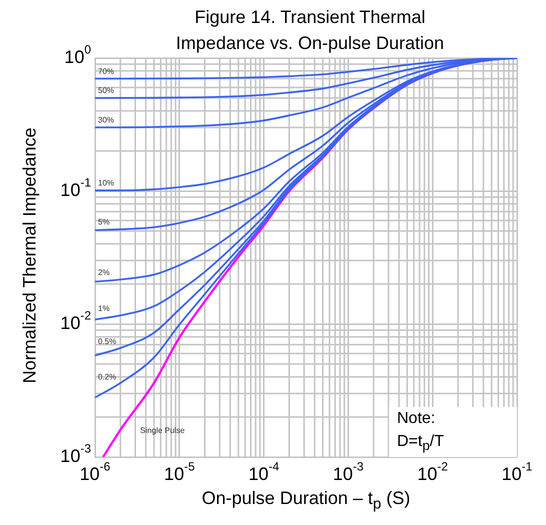 The height and width of the screenshot is (525, 546). What do you see at coordinates (453, 432) in the screenshot?
I see `note-box: Note: D=t$_{p}$/T` at bounding box center [453, 432].